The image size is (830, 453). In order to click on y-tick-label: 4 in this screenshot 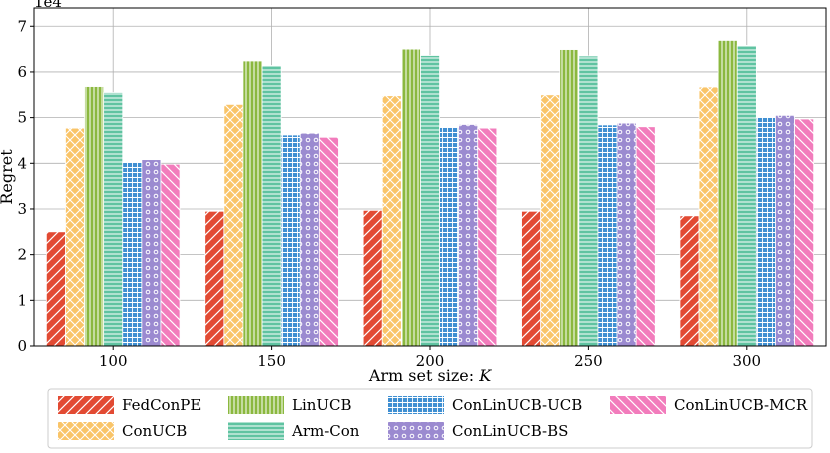, I will do `click(22, 163)`.